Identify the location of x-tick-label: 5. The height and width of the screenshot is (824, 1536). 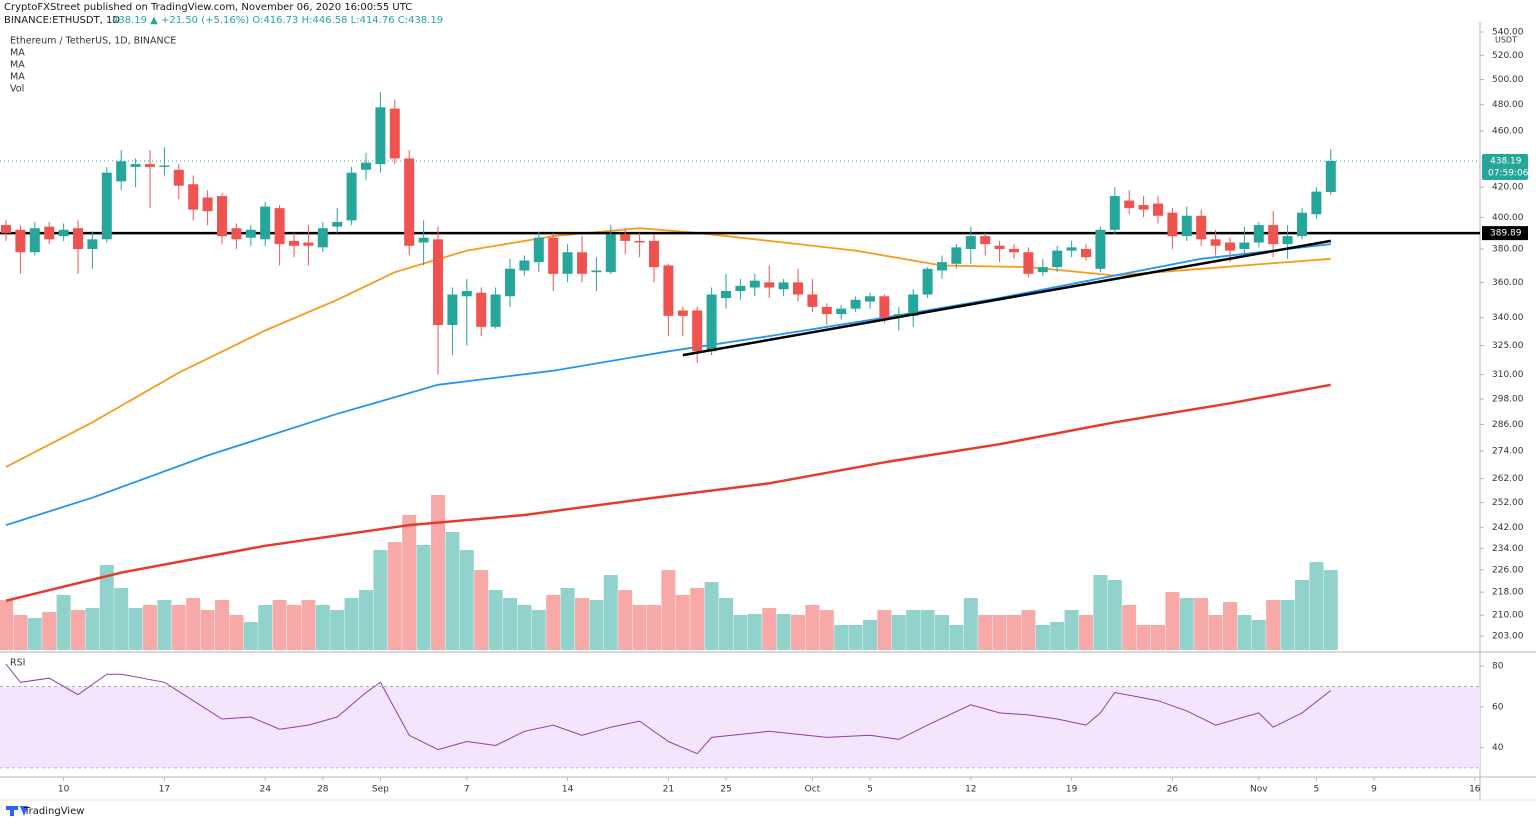
(870, 790).